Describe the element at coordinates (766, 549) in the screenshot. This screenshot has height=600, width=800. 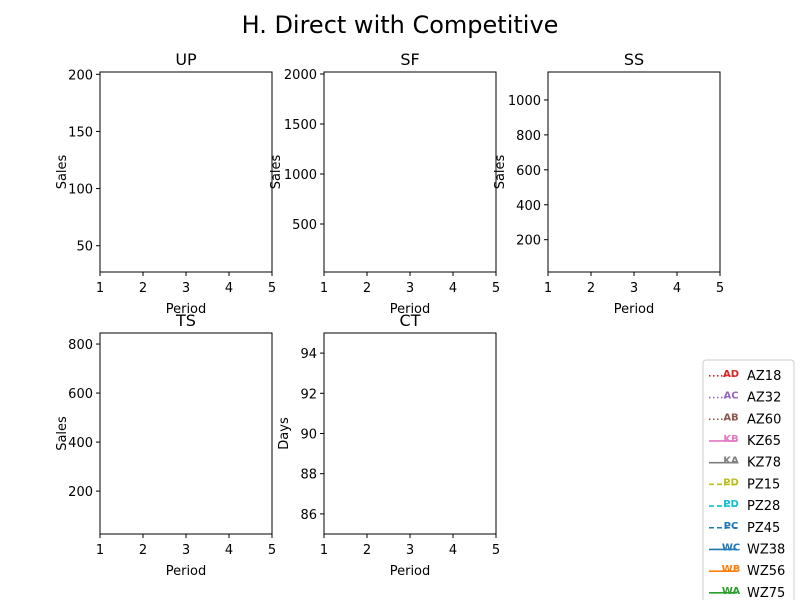
I see `legend-label: WZ38` at that location.